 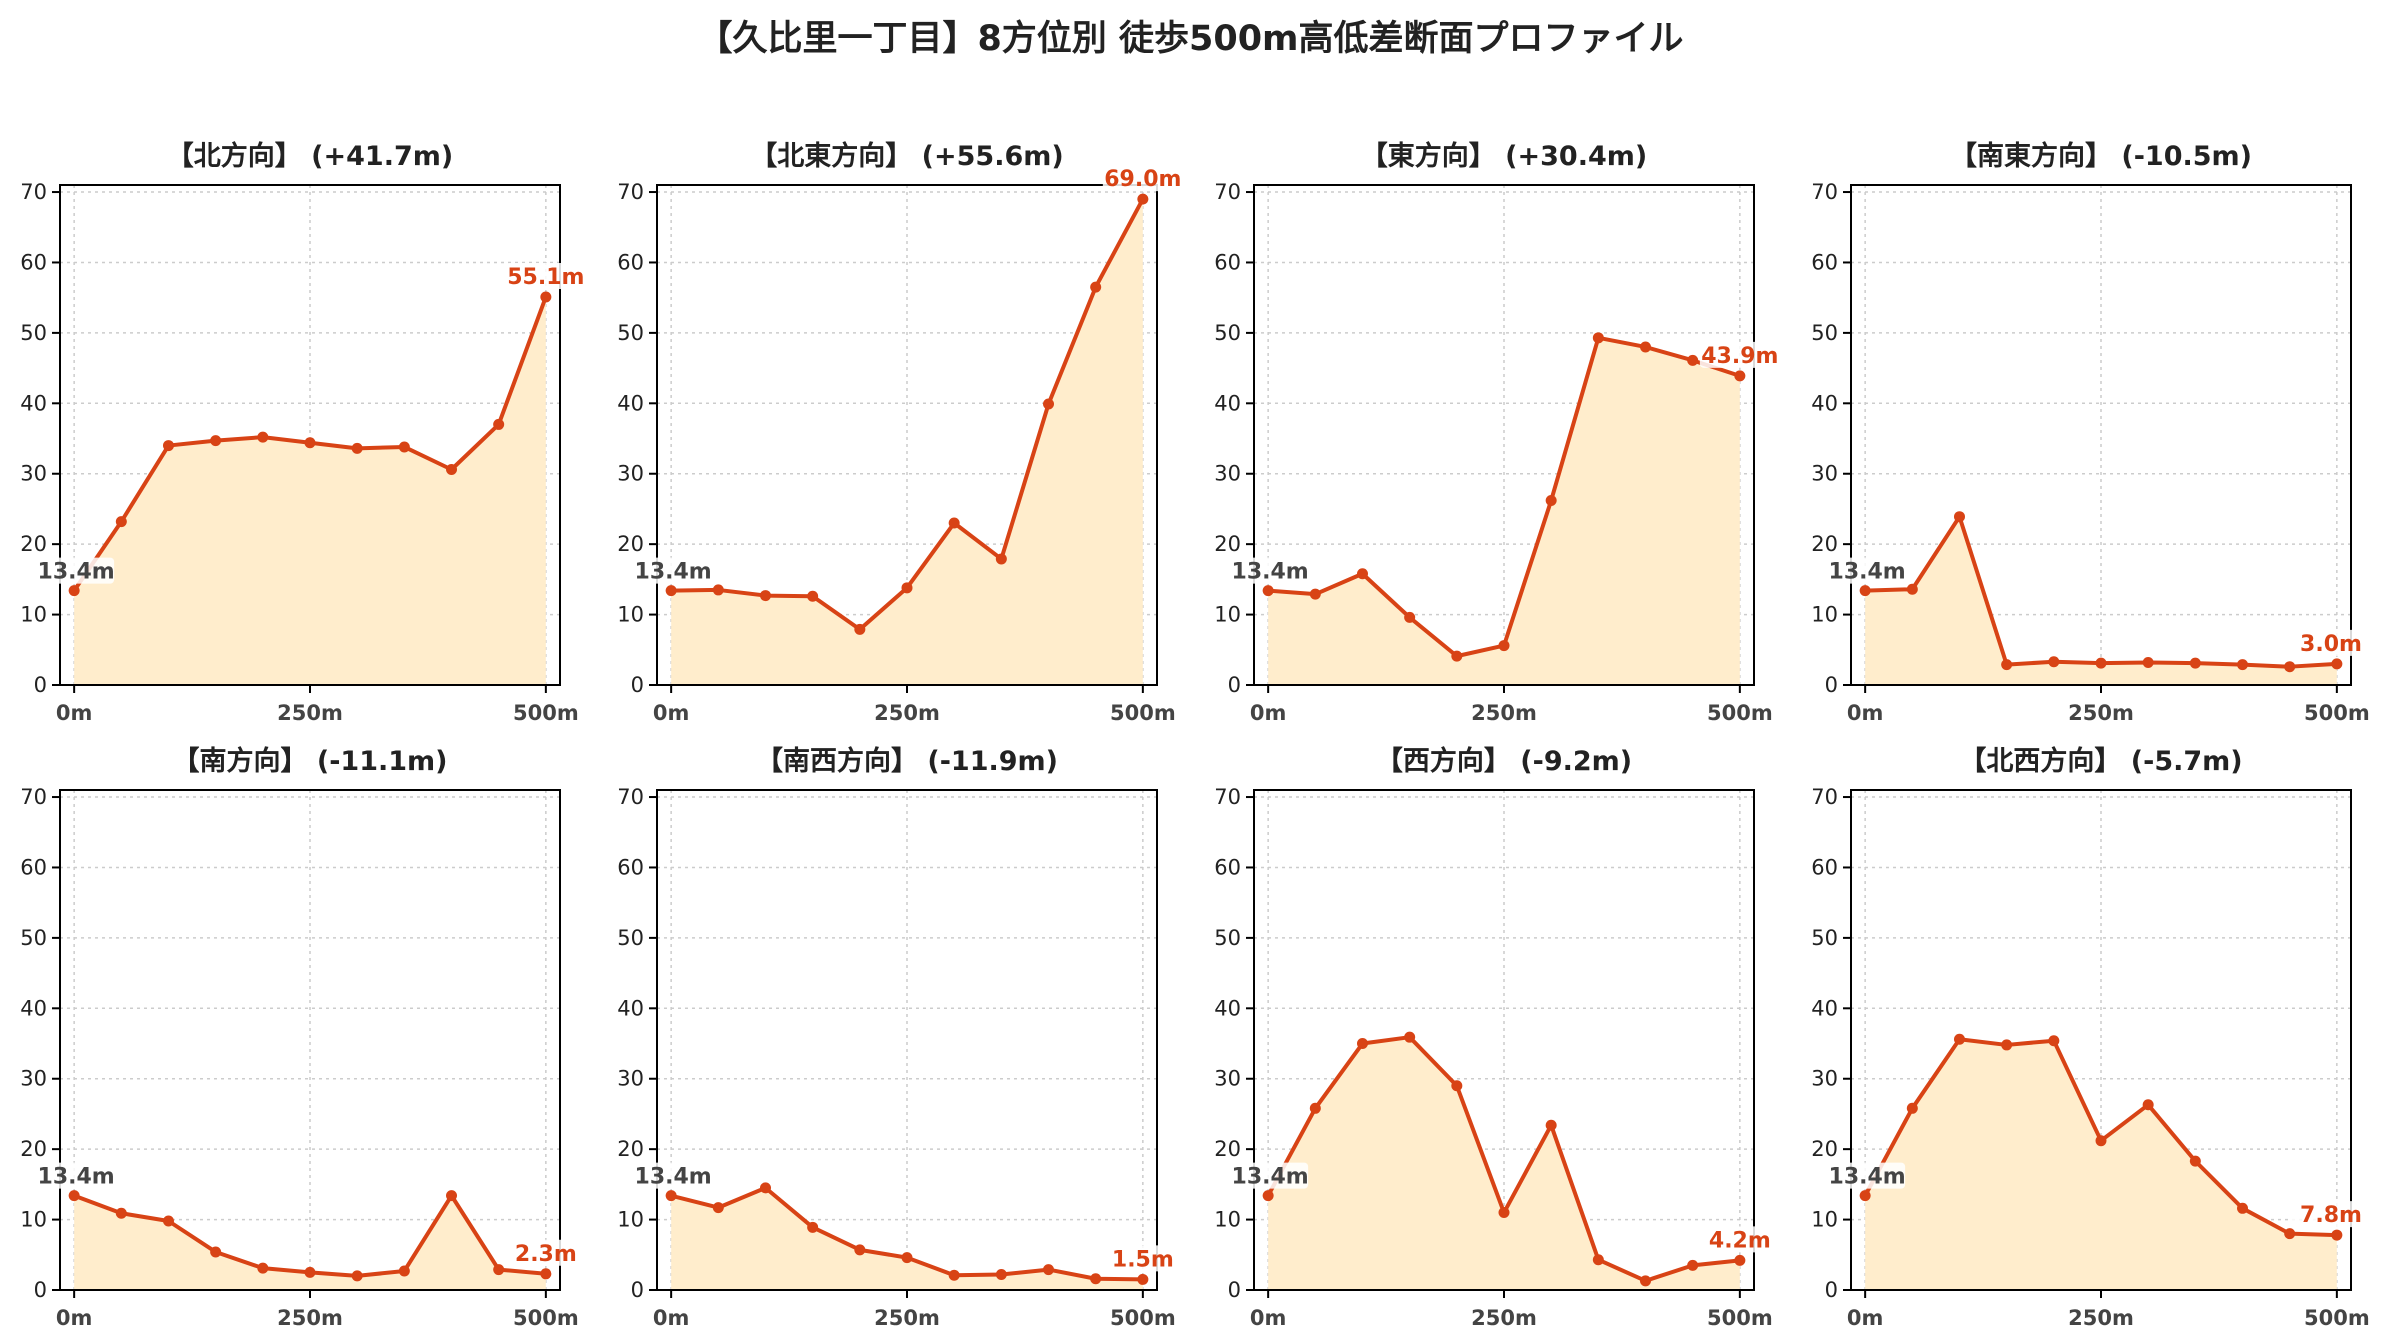 What do you see at coordinates (310, 156) in the screenshot?
I see `panel-title: 【北方向】 (+41.7m)` at bounding box center [310, 156].